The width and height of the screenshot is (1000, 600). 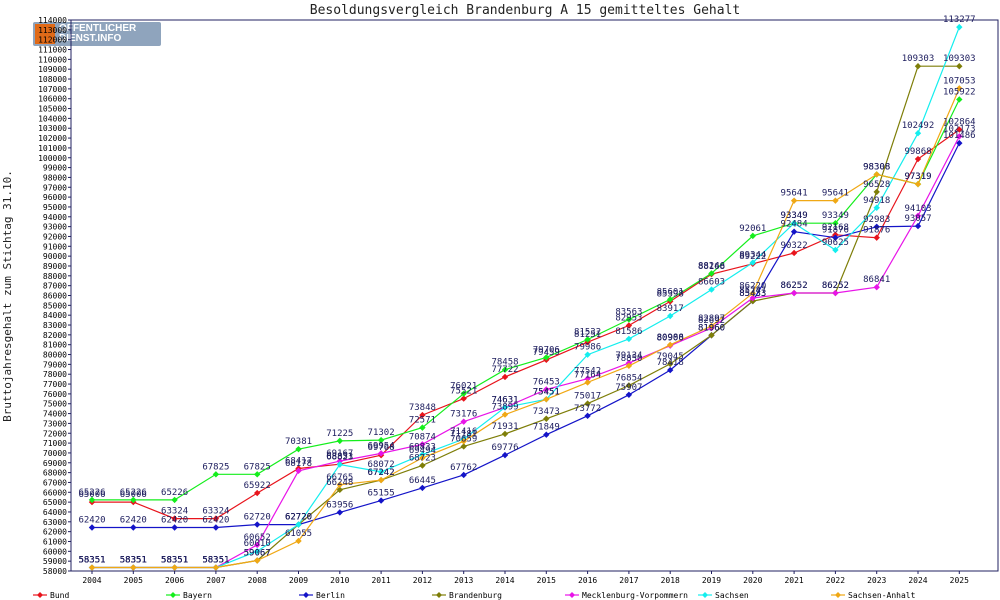 I want to click on data-label: 81586, so click(x=628, y=332).